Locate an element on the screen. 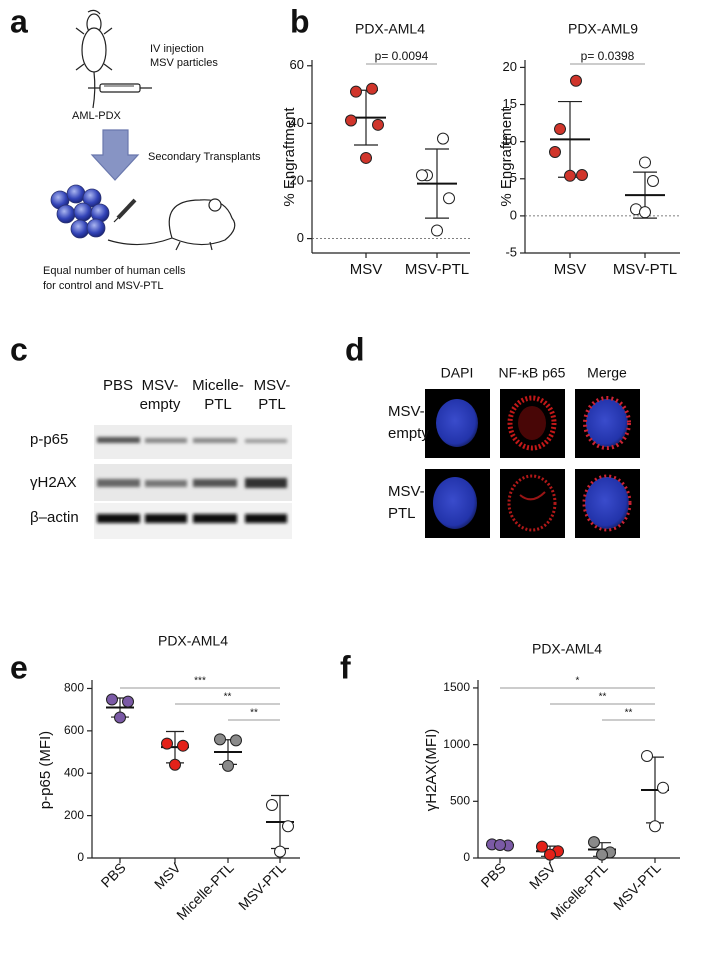  image-row-label: PTL is located at coordinates (402, 513).